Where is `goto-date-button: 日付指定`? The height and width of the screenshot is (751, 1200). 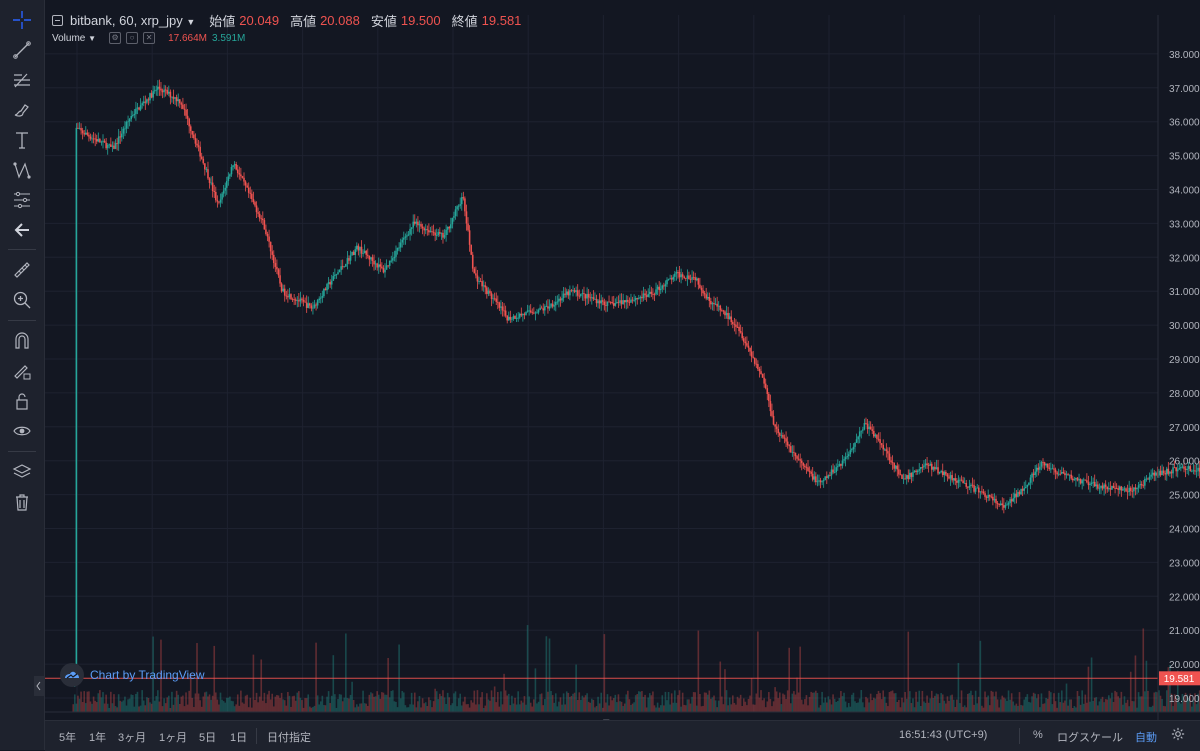
goto-date-button: 日付指定 is located at coordinates (289, 738).